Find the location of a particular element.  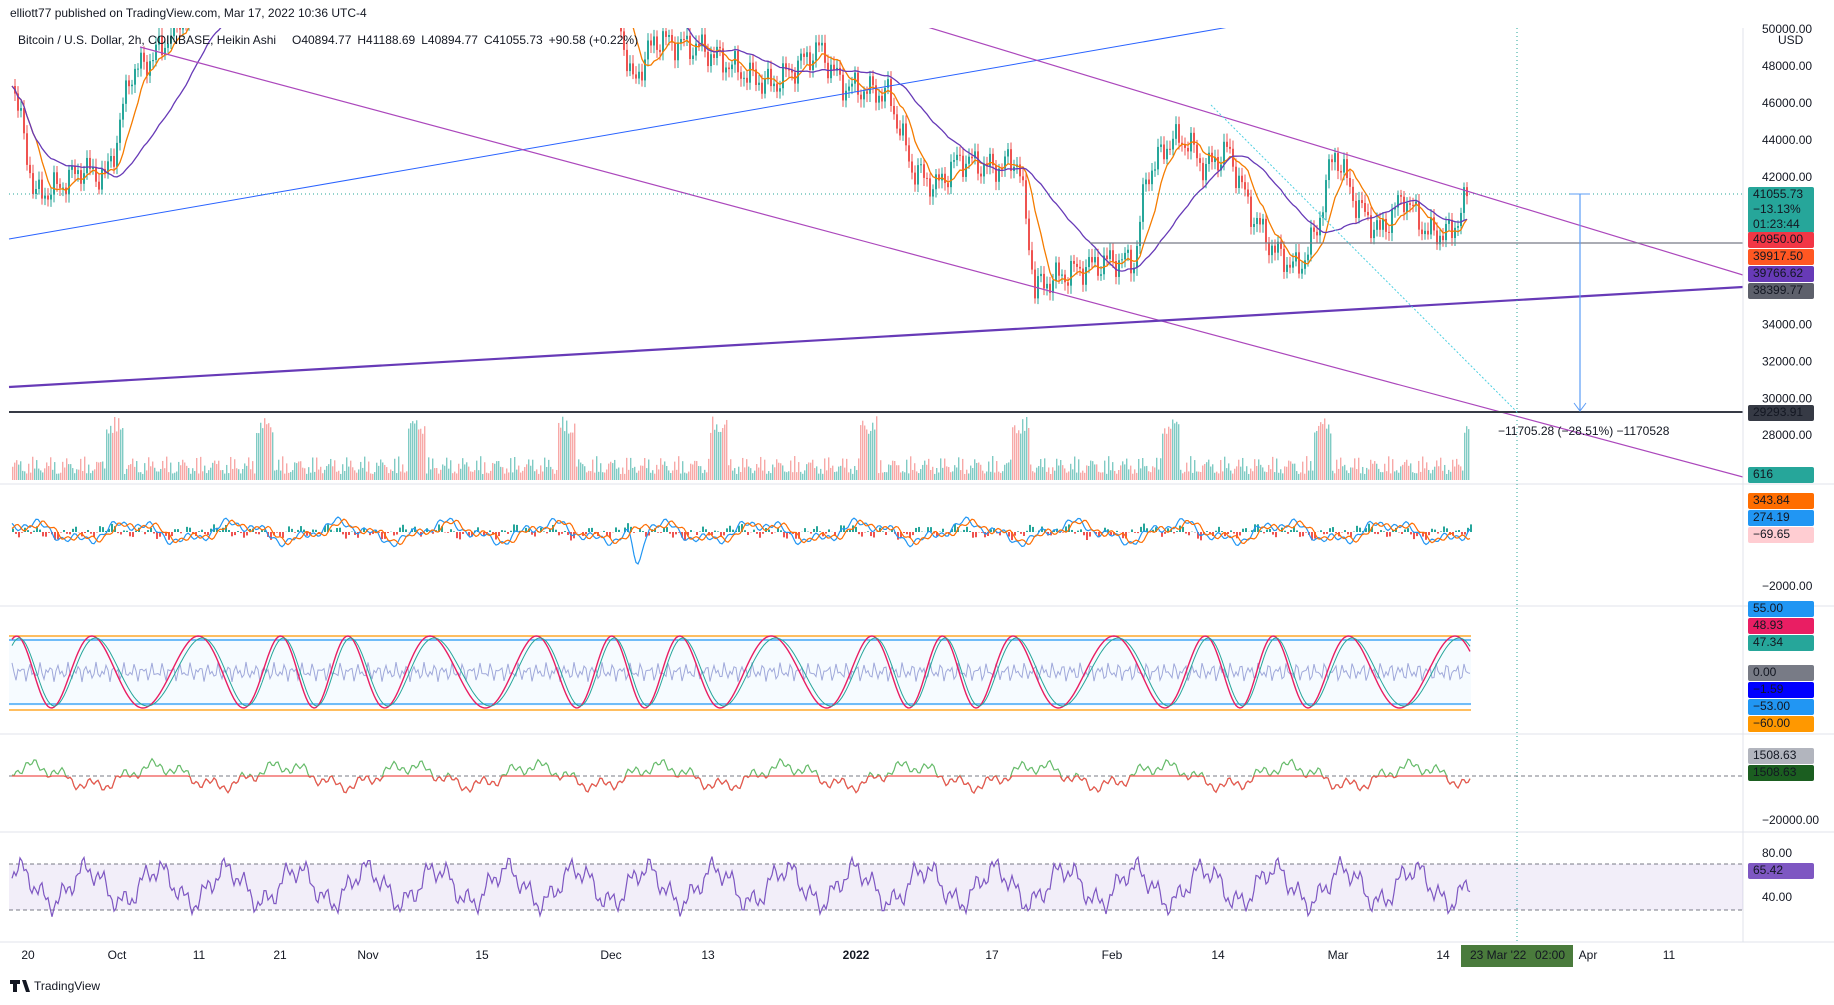

time-label: 17 is located at coordinates (992, 955).